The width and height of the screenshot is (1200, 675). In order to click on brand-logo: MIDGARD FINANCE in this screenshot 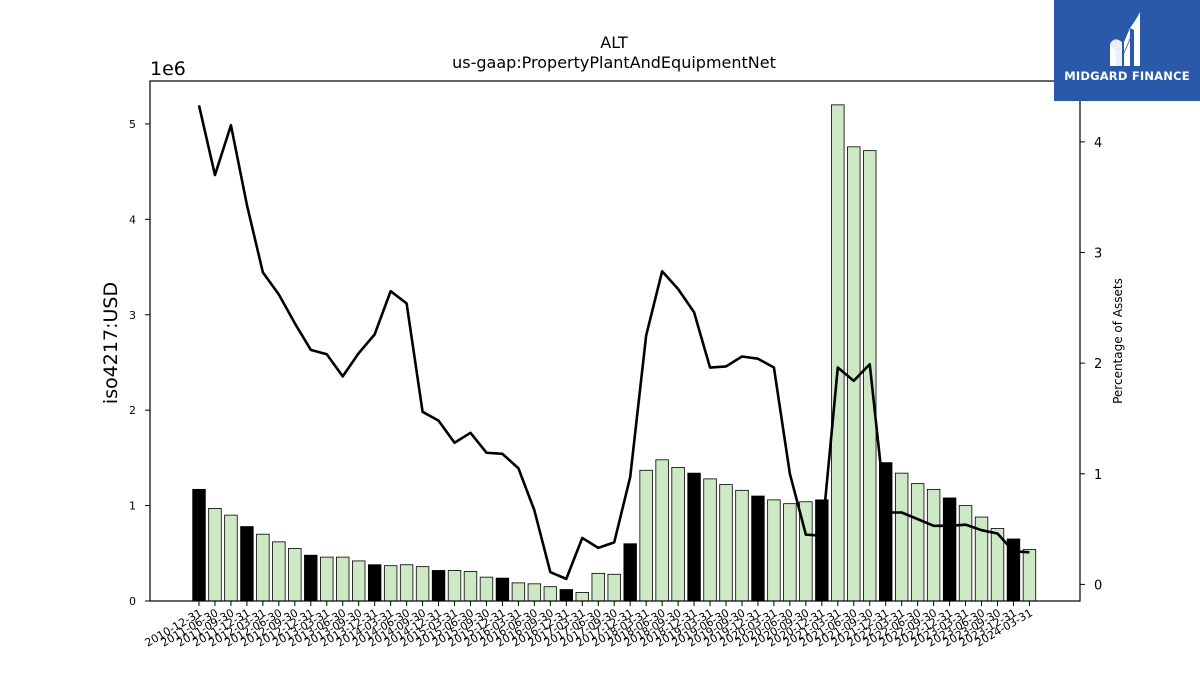, I will do `click(1127, 50)`.